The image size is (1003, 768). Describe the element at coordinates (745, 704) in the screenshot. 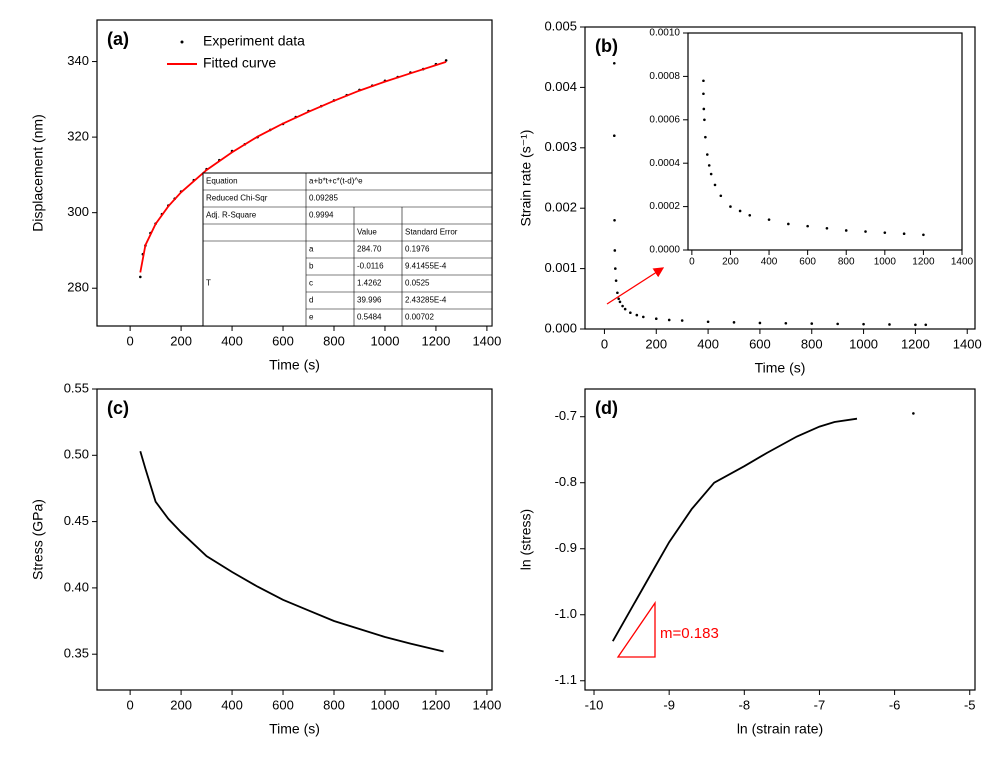

I see `x-tick-label: -8` at that location.